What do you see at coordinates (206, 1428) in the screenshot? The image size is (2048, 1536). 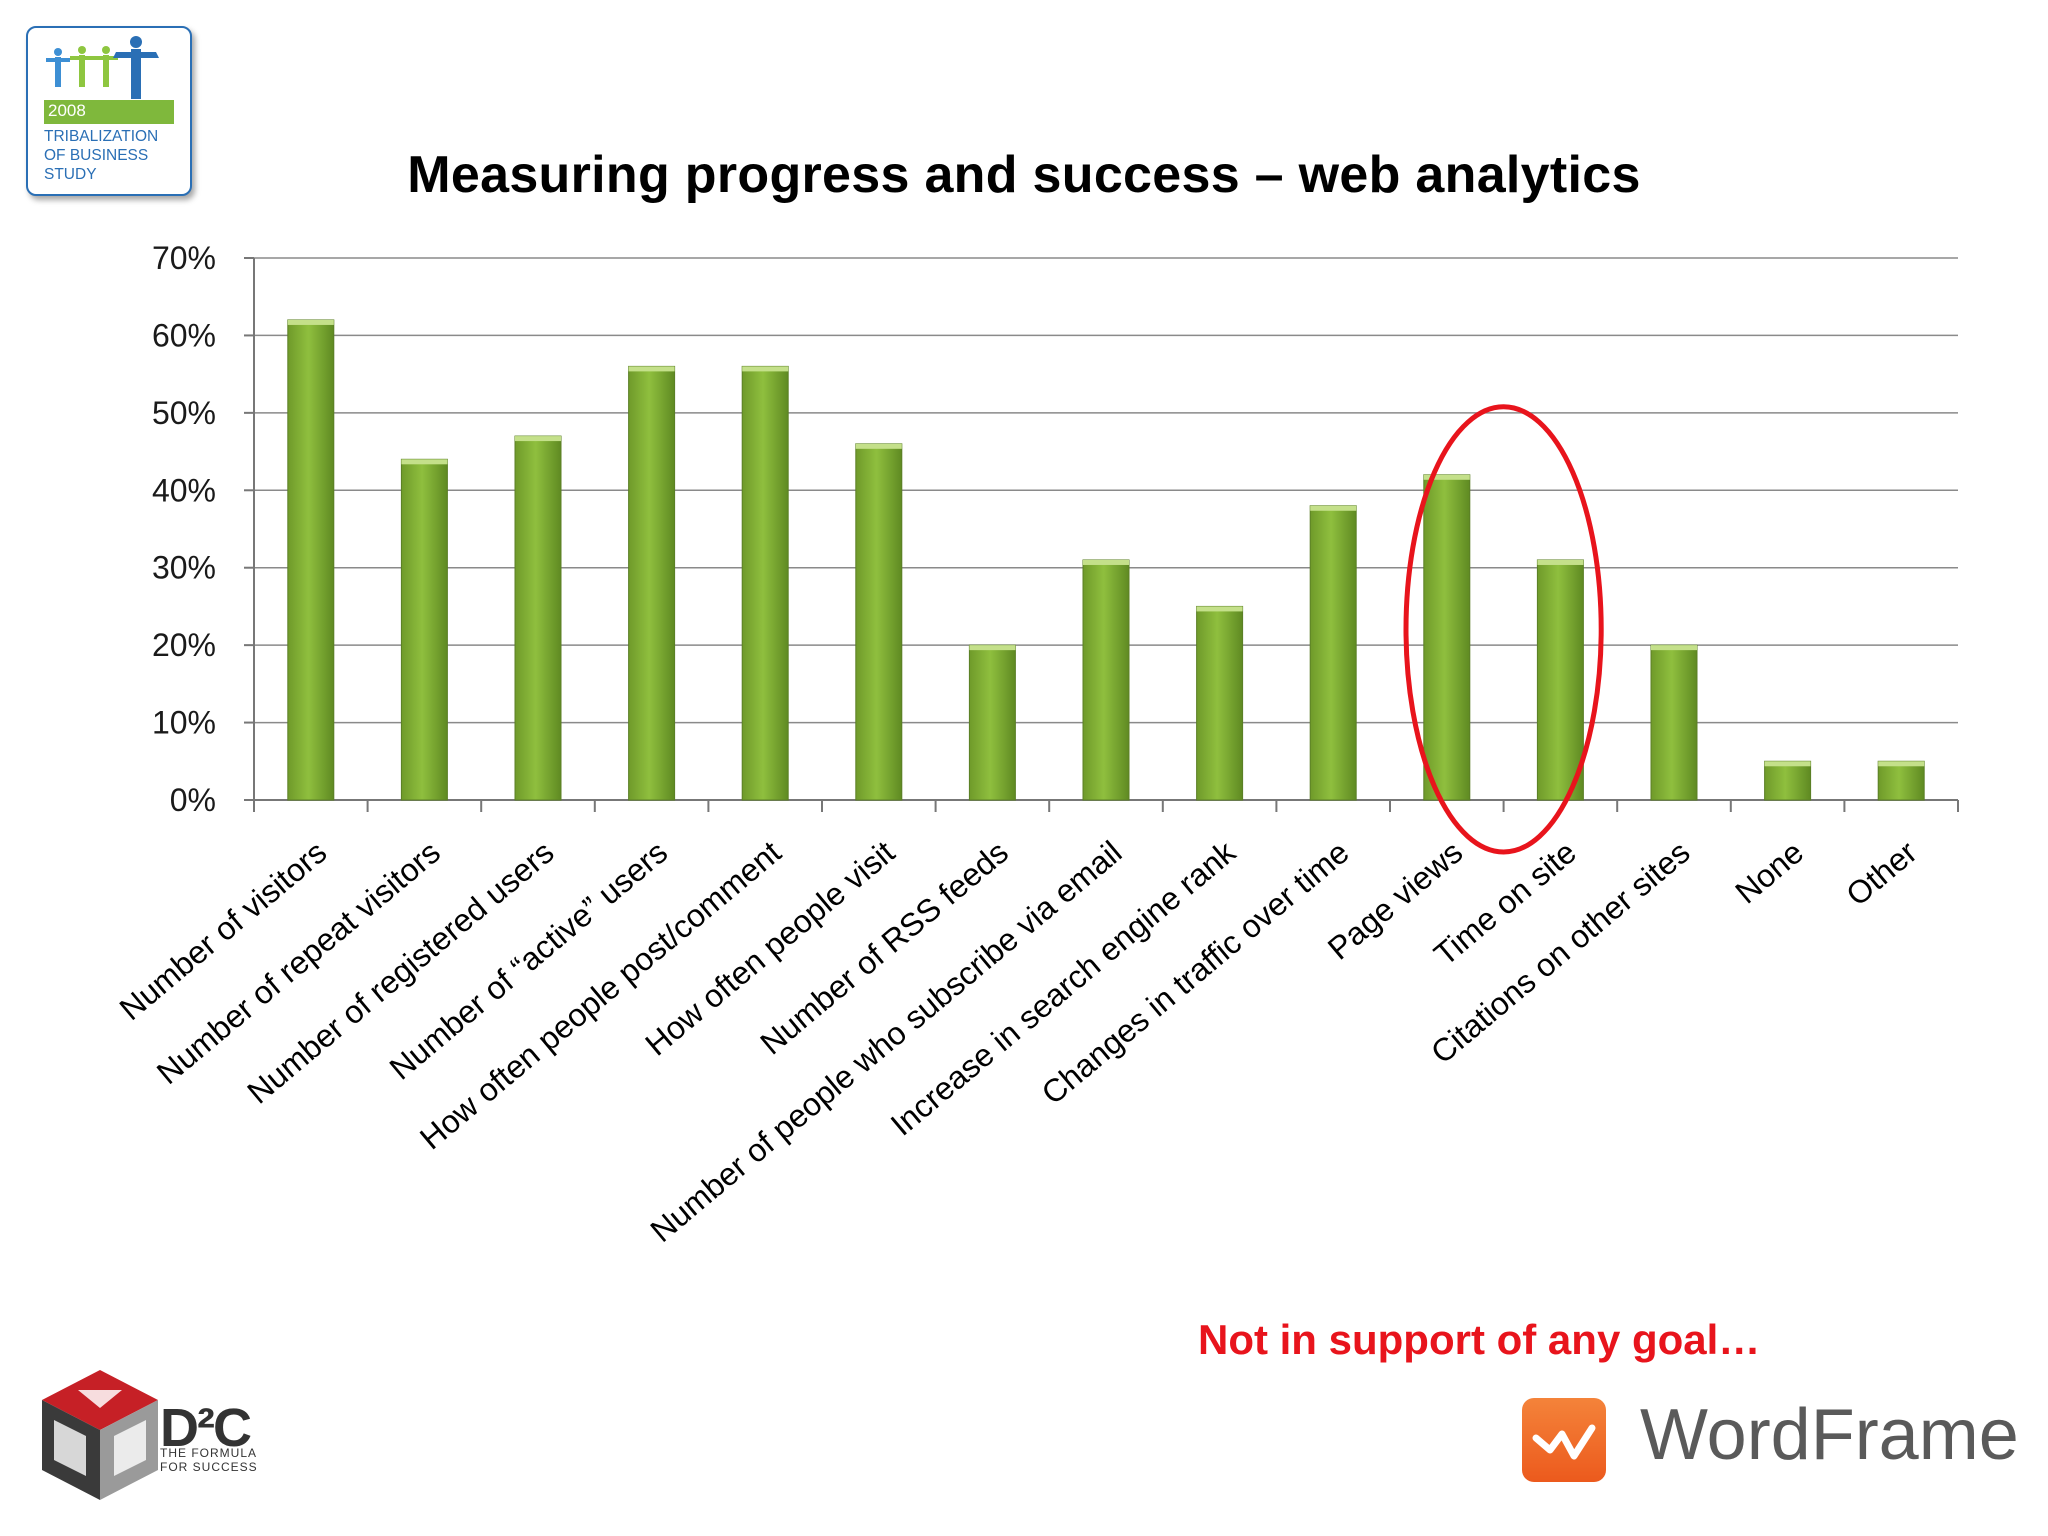 I see `d2c-wordmark: D²C` at bounding box center [206, 1428].